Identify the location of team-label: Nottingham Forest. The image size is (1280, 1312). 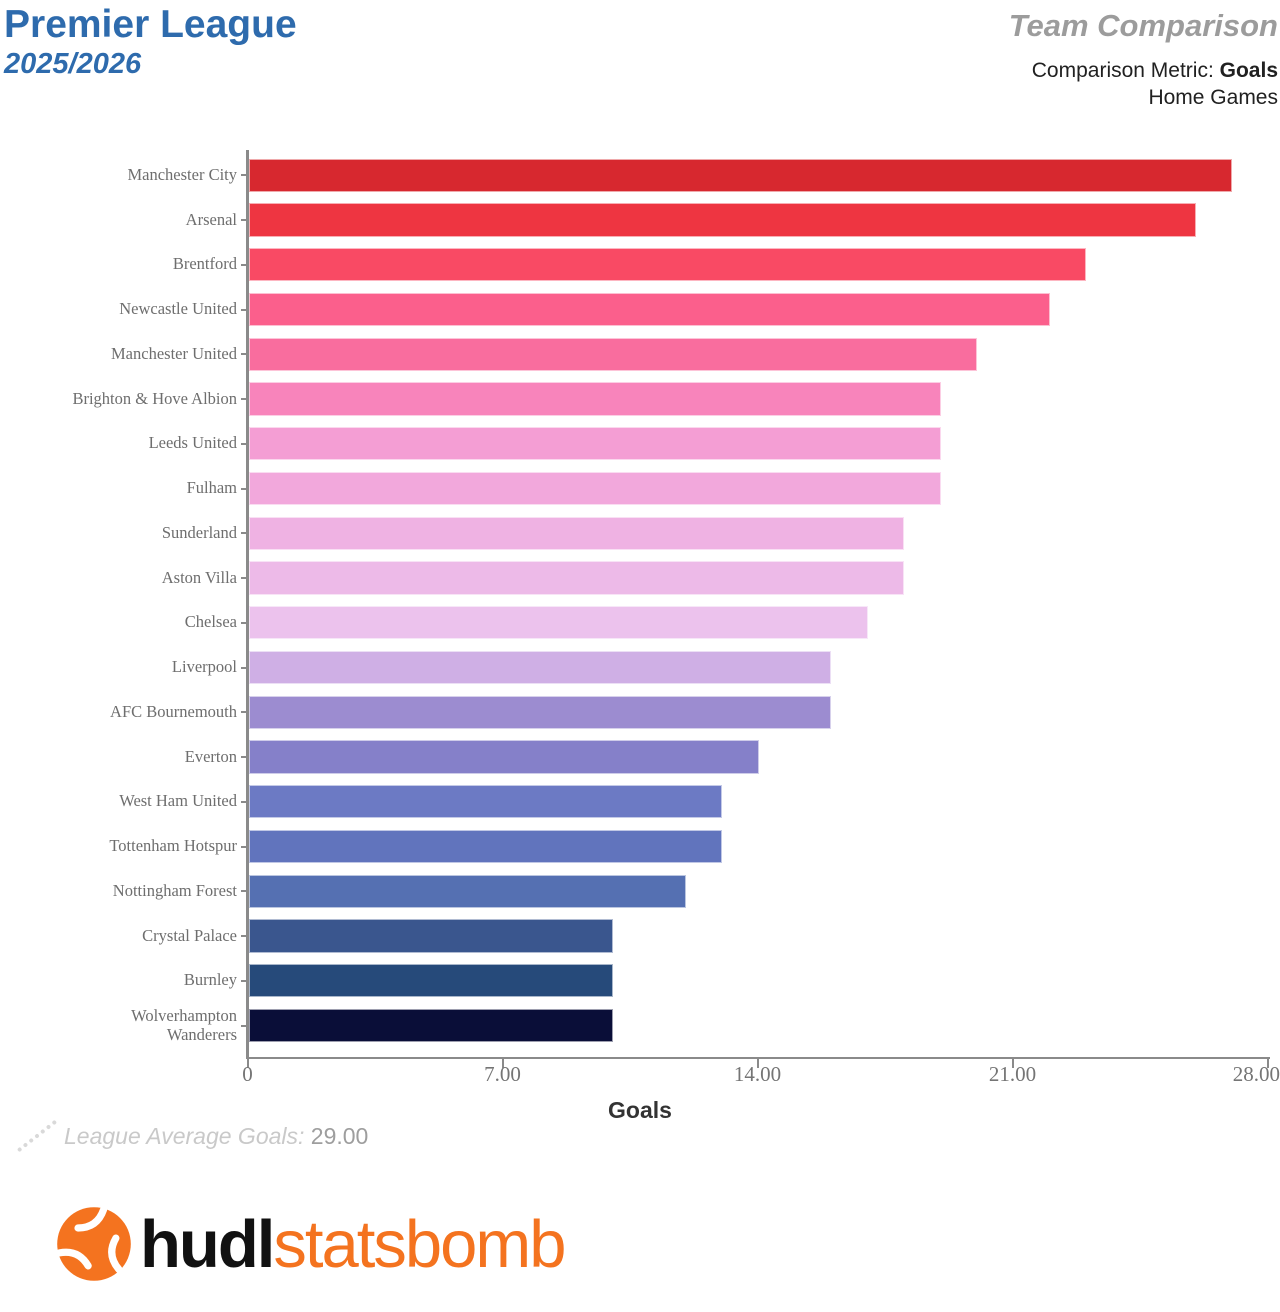
(174, 890).